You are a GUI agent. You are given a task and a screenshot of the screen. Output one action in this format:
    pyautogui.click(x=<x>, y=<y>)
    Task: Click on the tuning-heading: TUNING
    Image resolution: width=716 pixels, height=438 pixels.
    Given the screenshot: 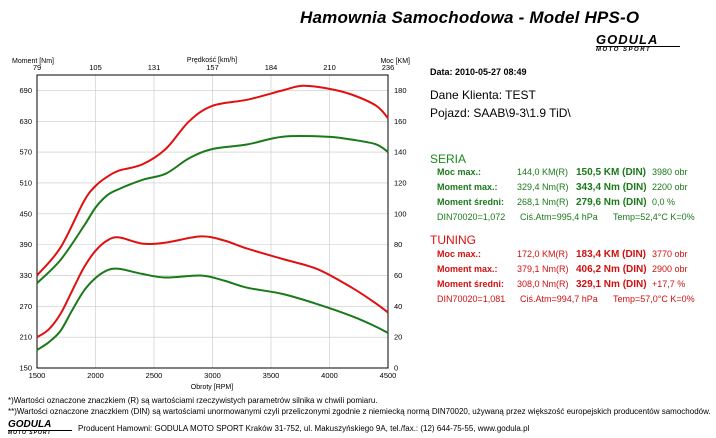 What is the action you would take?
    pyautogui.click(x=453, y=240)
    